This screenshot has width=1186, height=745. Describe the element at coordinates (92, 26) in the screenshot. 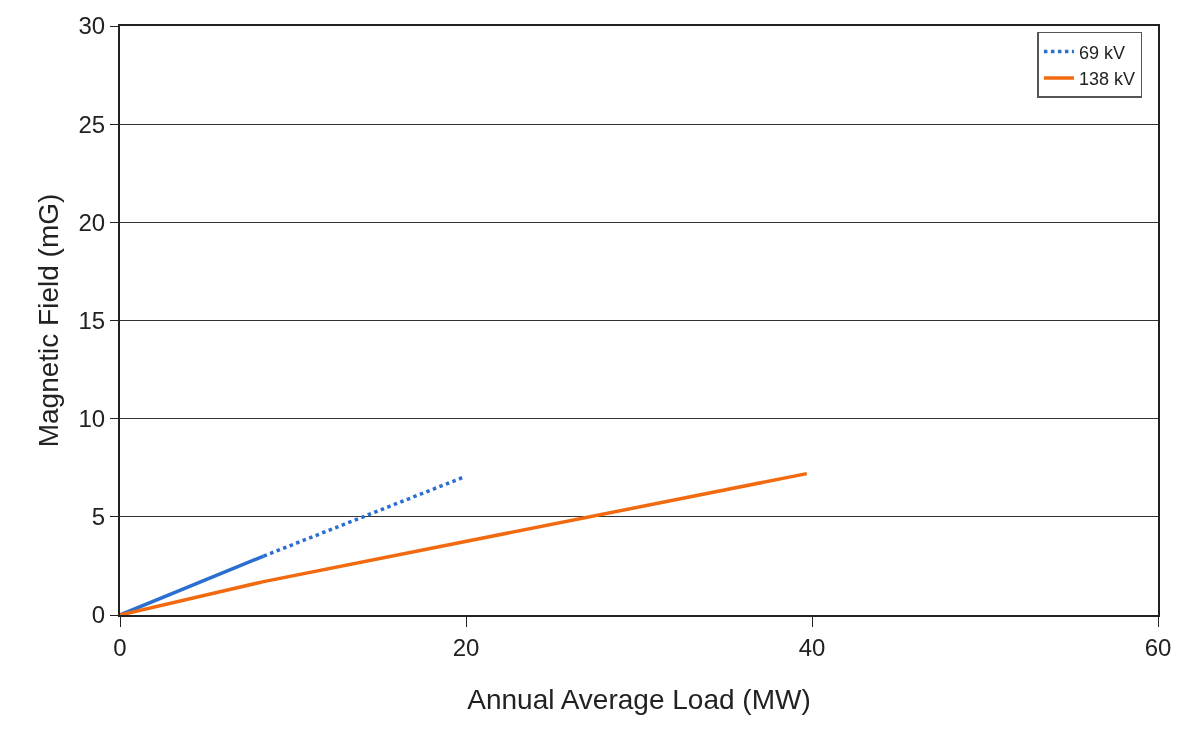

I see `y-tick-label: 30` at that location.